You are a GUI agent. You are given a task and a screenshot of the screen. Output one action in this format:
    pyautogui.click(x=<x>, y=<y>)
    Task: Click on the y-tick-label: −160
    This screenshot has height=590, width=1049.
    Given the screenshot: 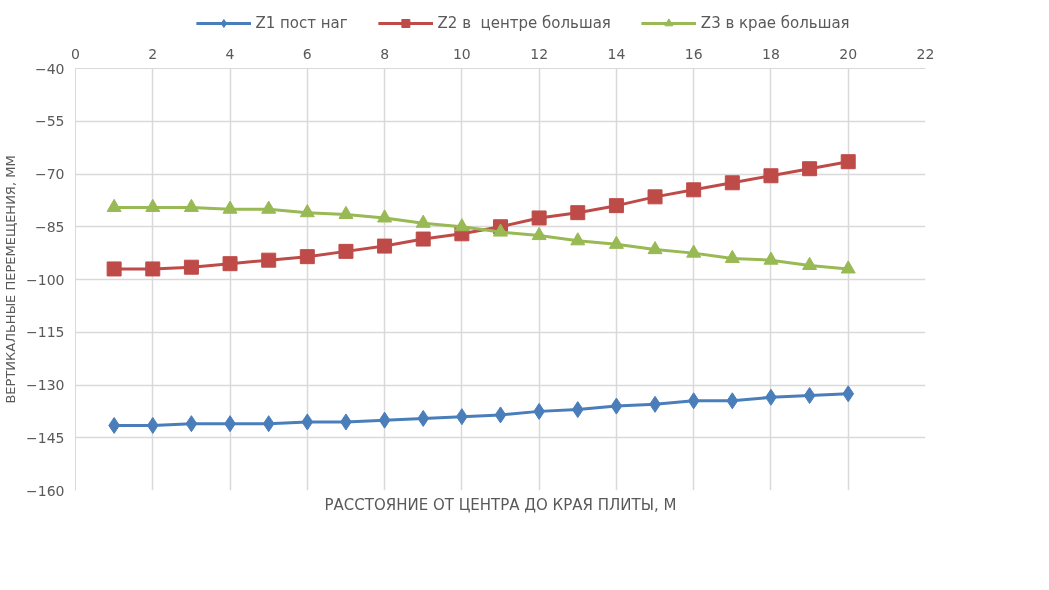 What is the action you would take?
    pyautogui.click(x=45, y=490)
    